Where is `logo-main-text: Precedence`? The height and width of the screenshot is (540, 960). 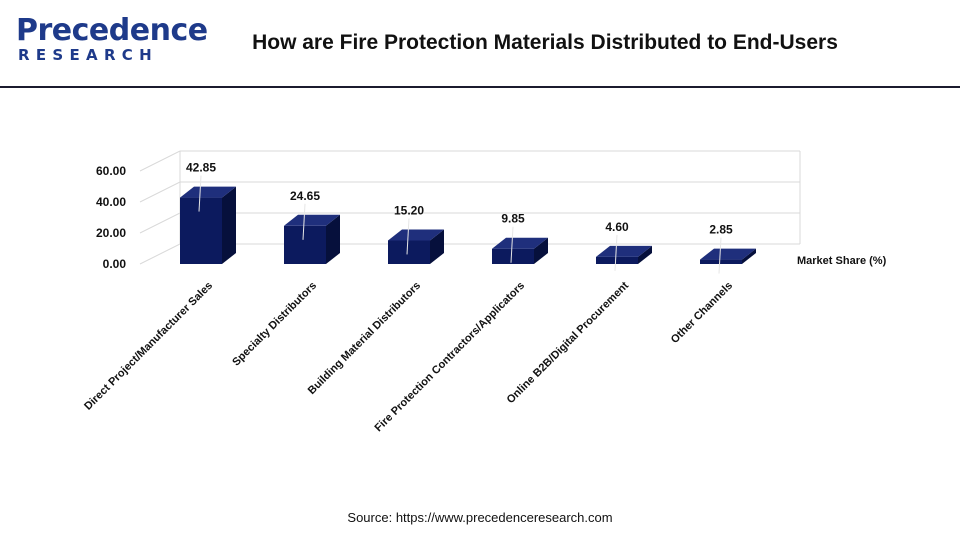
logo-main-text: Precedence is located at coordinates (112, 30).